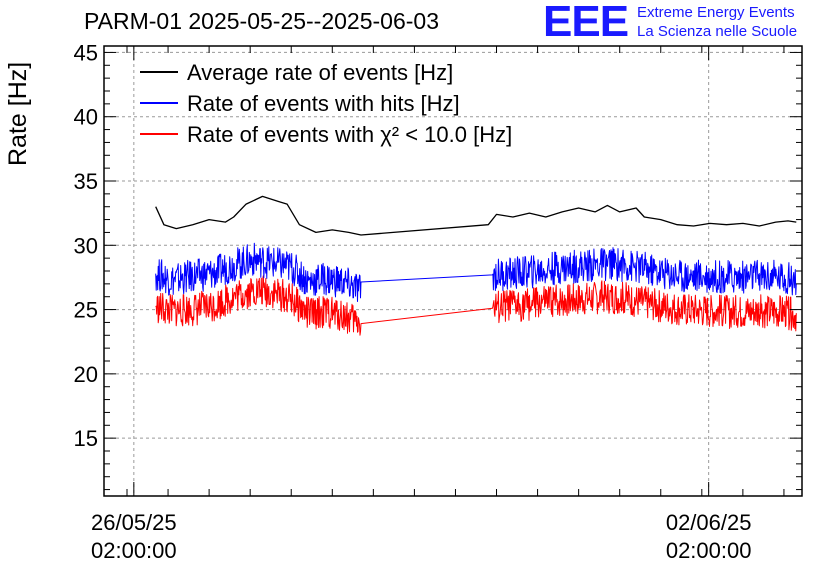 The width and height of the screenshot is (836, 572). Describe the element at coordinates (86, 245) in the screenshot. I see `y-tick-label: 30` at that location.